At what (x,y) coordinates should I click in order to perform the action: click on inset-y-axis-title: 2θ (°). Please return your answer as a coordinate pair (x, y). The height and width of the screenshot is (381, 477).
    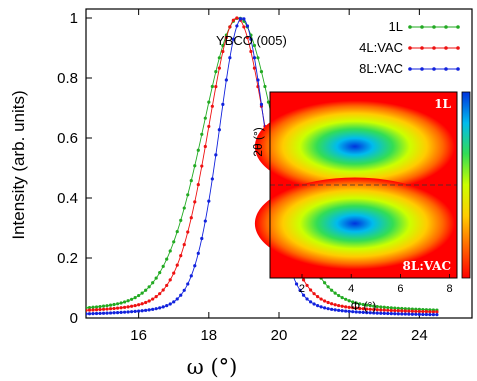
    Looking at the image, I should click on (258, 141).